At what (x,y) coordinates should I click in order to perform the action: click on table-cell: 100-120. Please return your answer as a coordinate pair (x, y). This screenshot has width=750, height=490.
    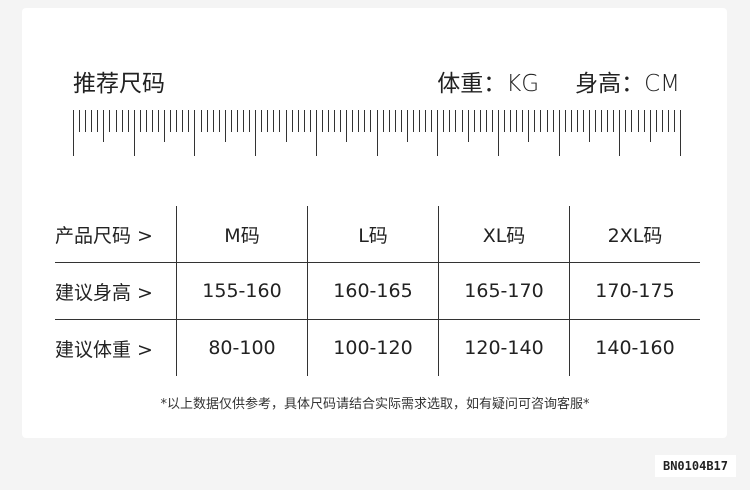
    Looking at the image, I should click on (373, 347).